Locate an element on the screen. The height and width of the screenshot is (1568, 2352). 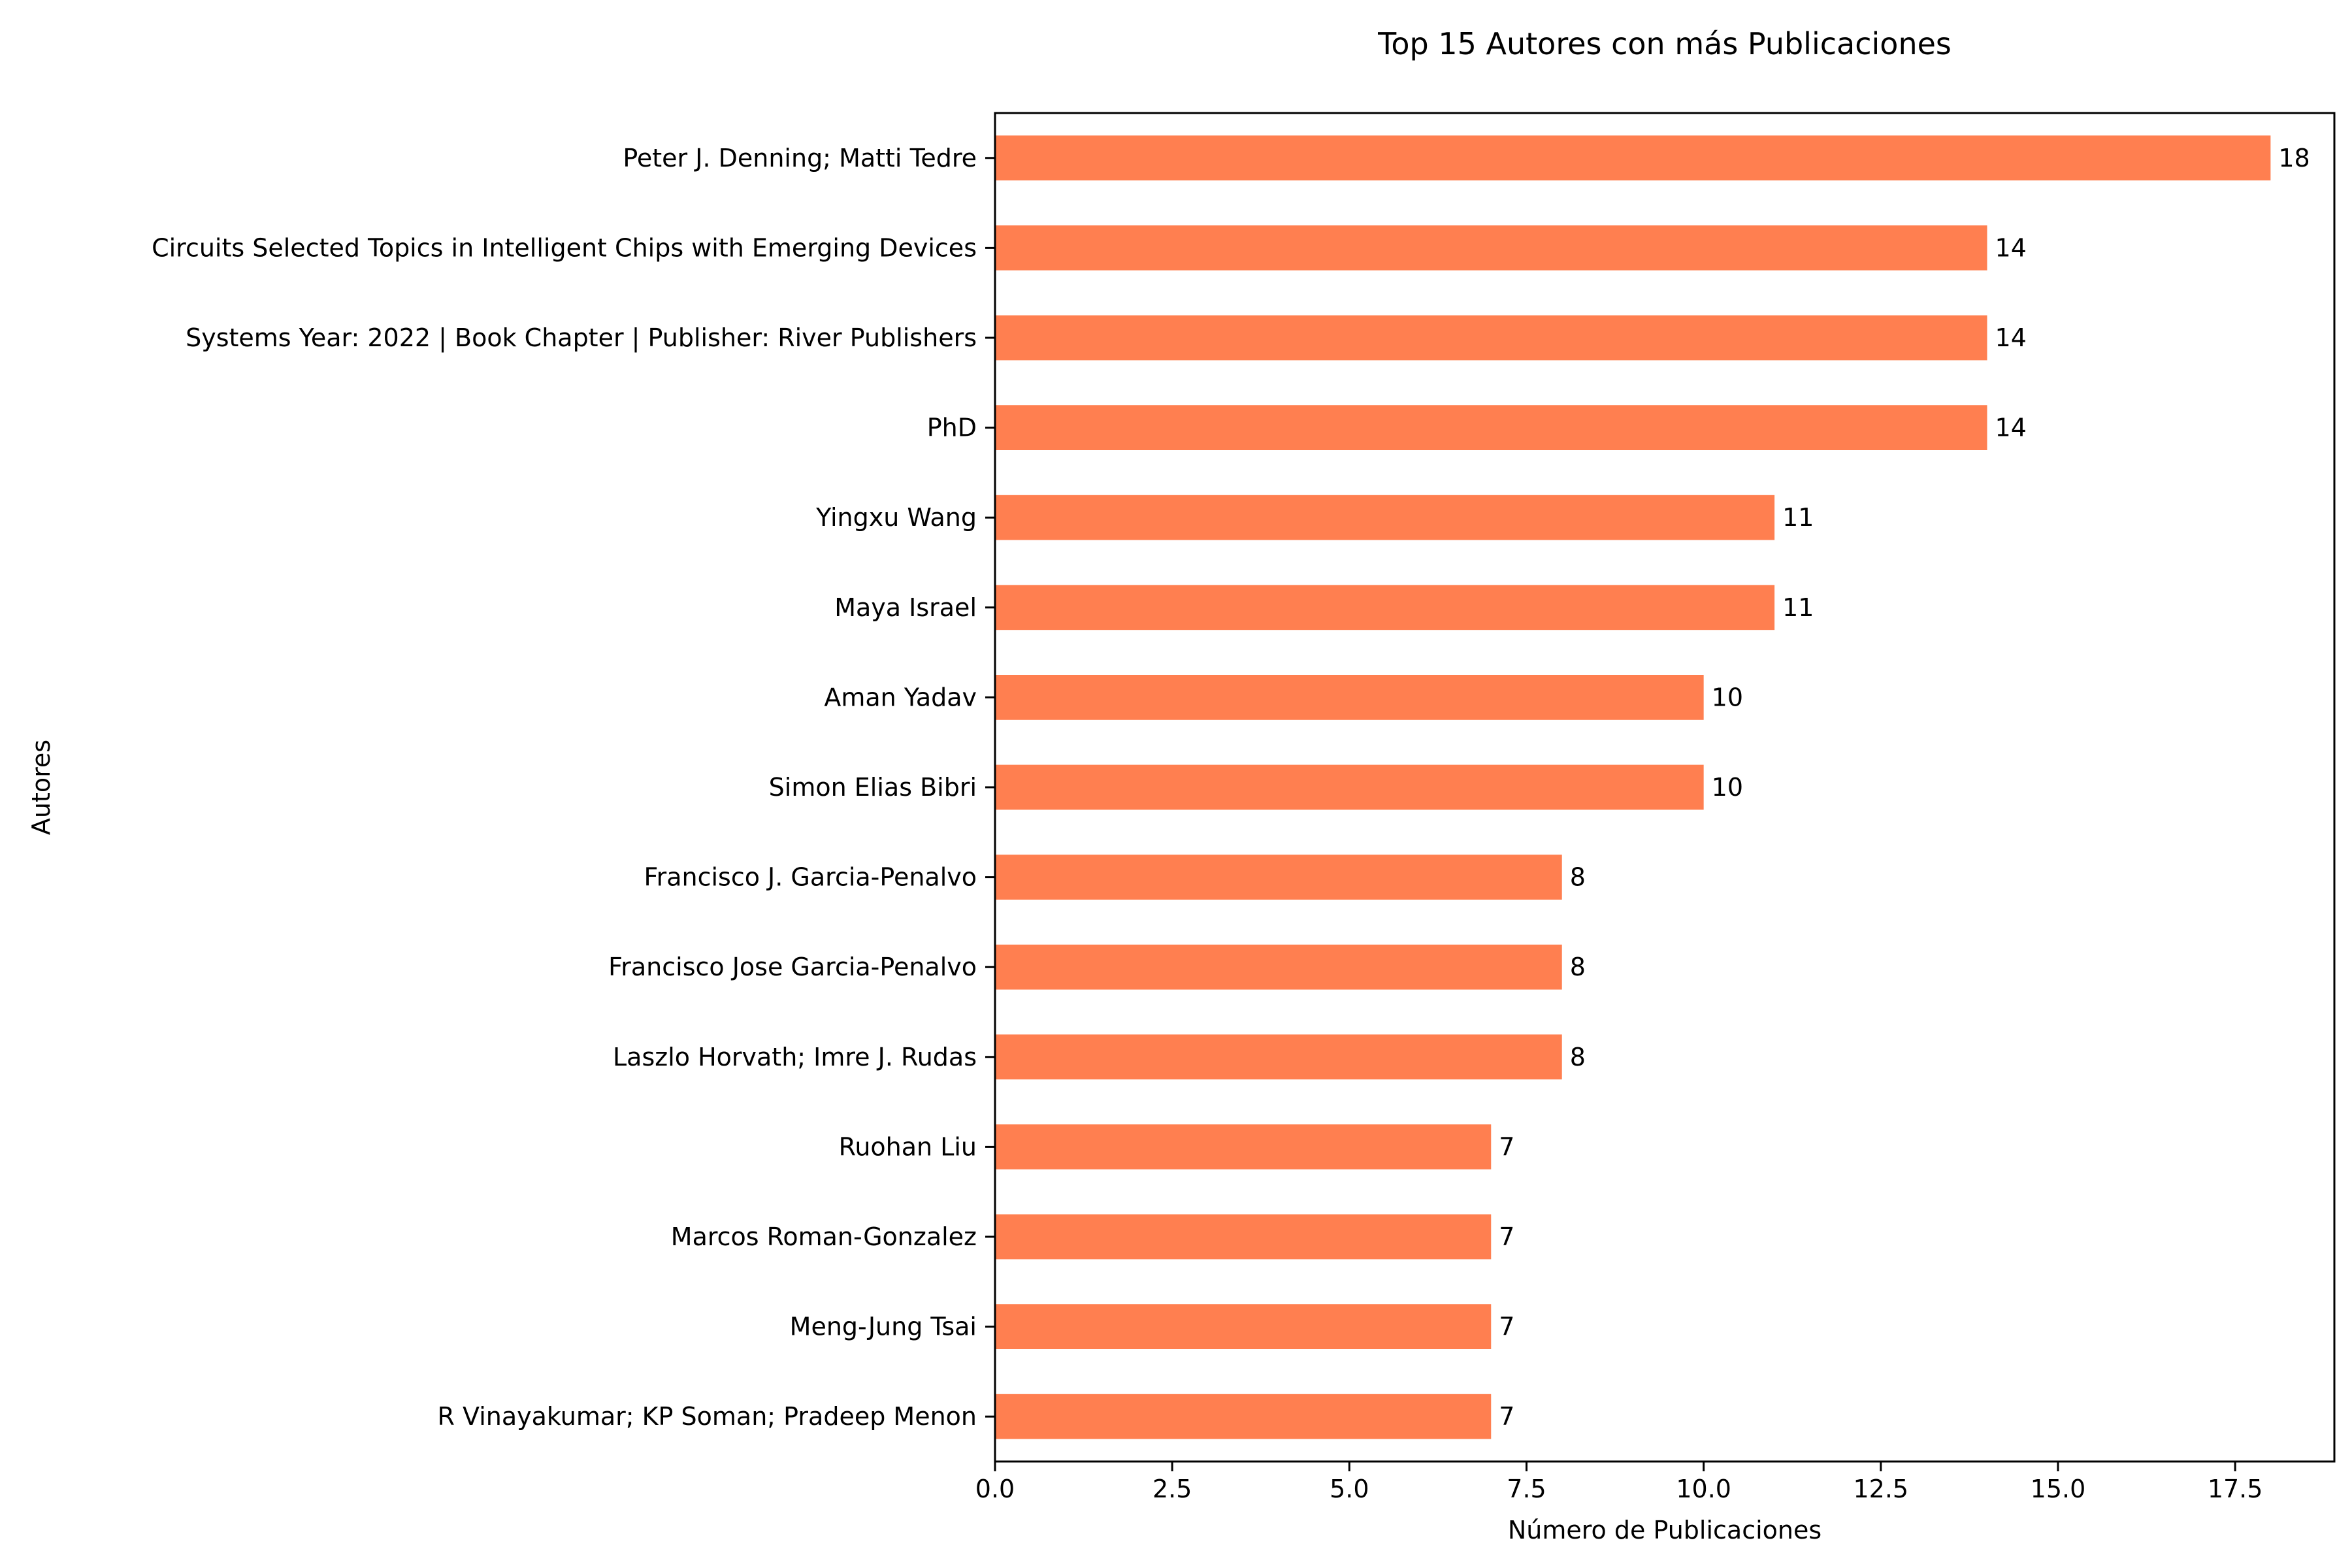
y-tick-label: Ruohan Liu is located at coordinates (908, 1146).